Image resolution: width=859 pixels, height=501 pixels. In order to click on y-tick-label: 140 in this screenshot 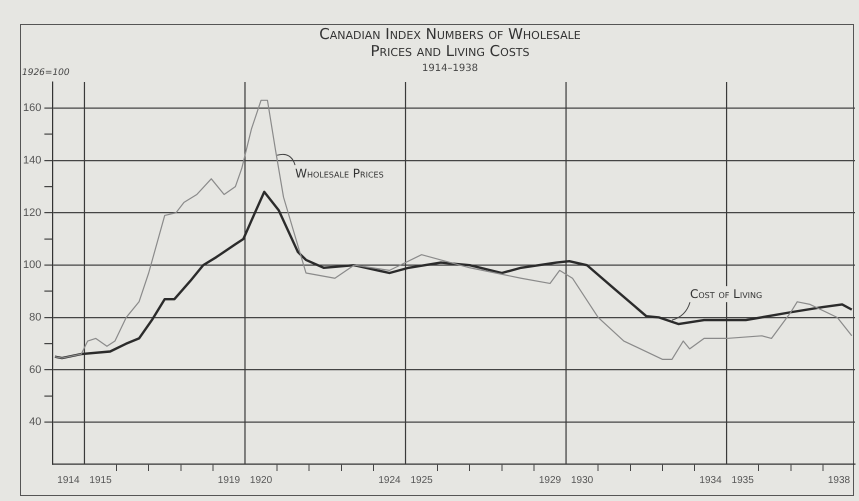, I will do `click(32, 160)`.